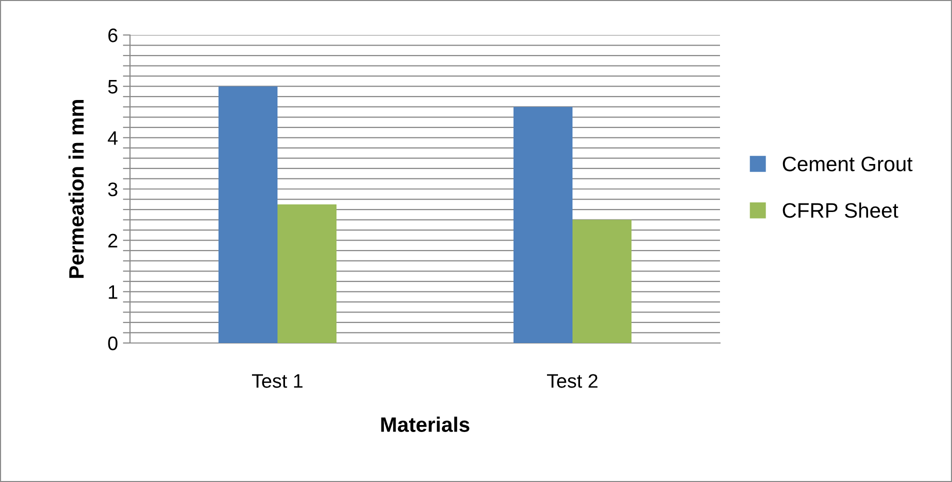 Image resolution: width=952 pixels, height=482 pixels. Describe the element at coordinates (113, 292) in the screenshot. I see `y-tick-label: 1` at that location.